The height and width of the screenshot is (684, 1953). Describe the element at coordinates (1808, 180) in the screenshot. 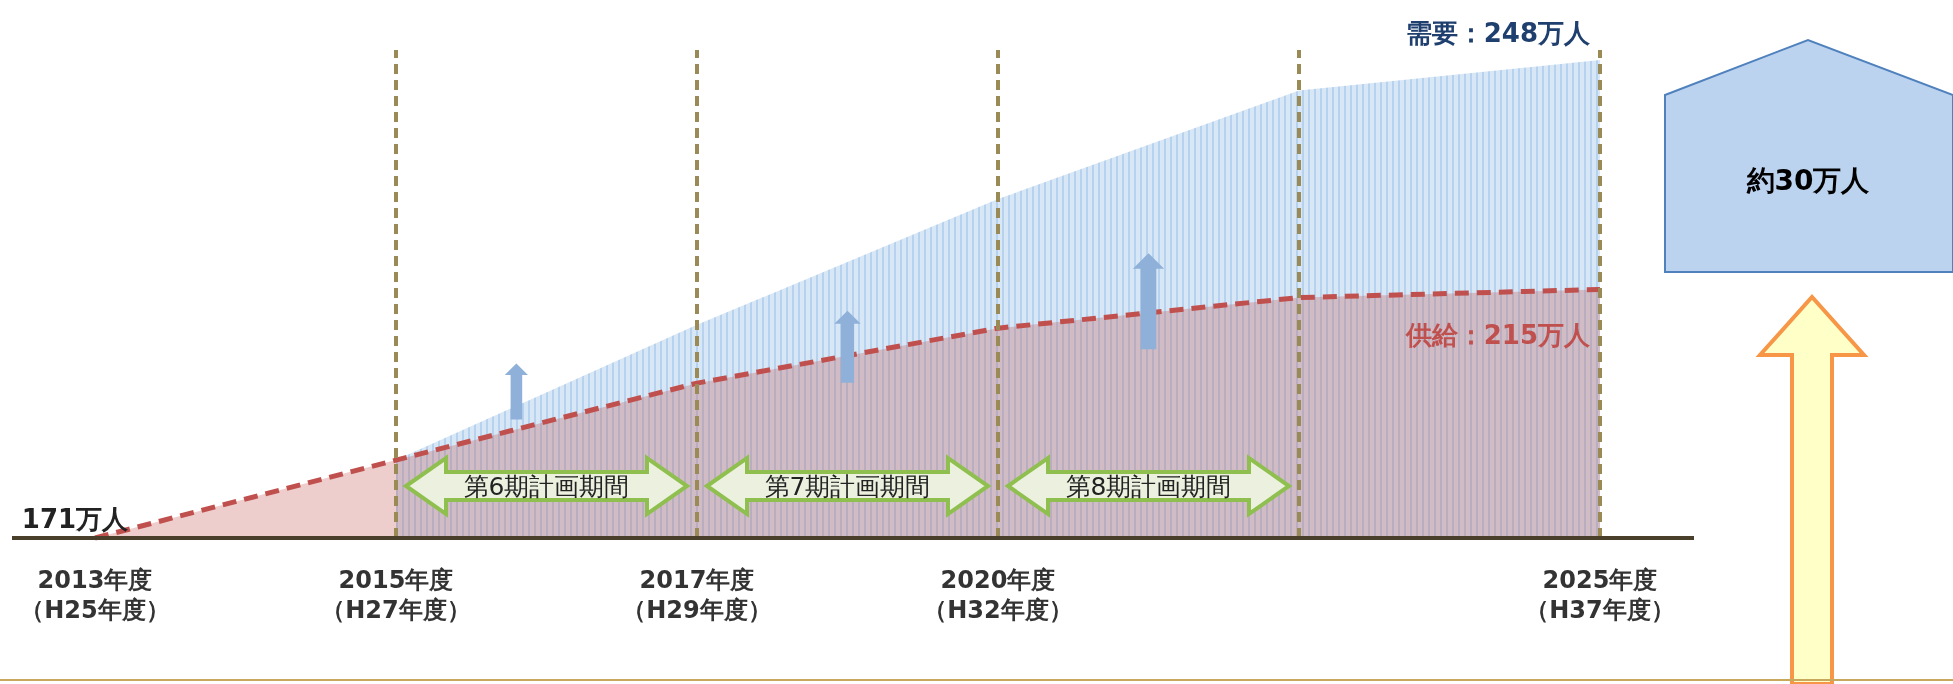

I see `text: 約30万人` at that location.